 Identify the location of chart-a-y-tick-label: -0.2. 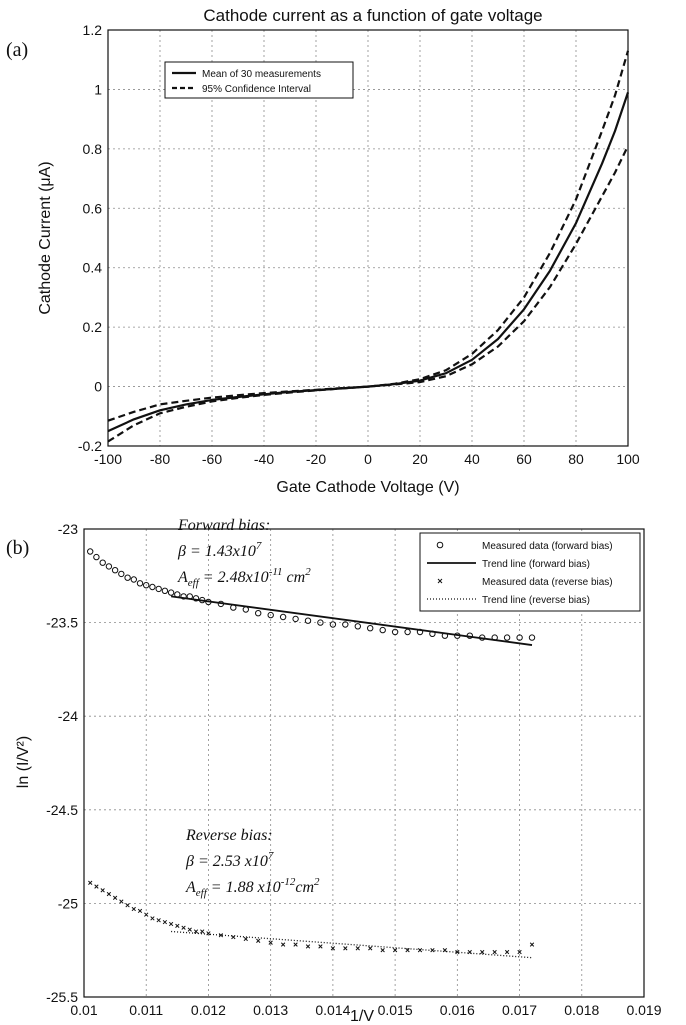
(90, 446).